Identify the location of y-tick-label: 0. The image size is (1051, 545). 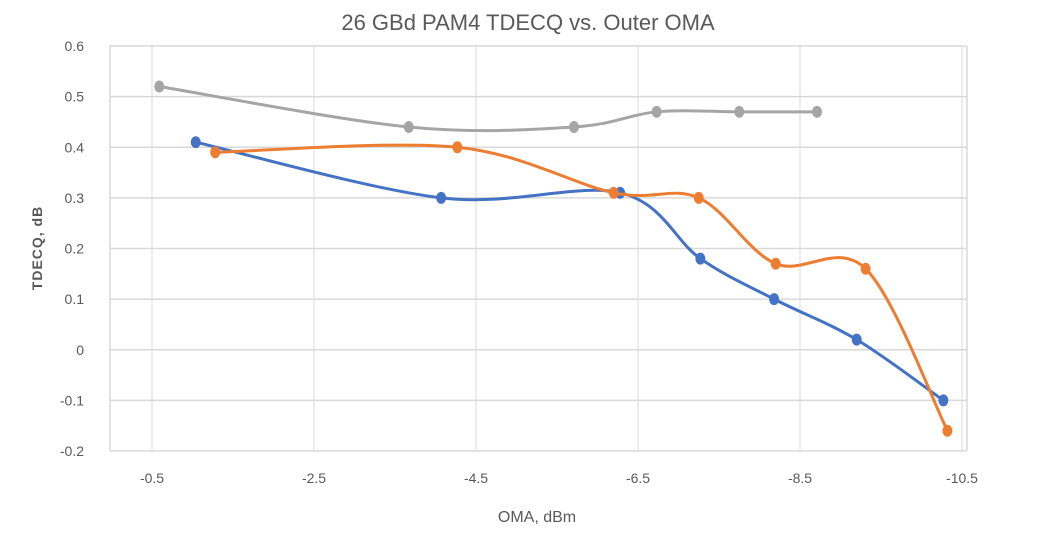
(80, 350).